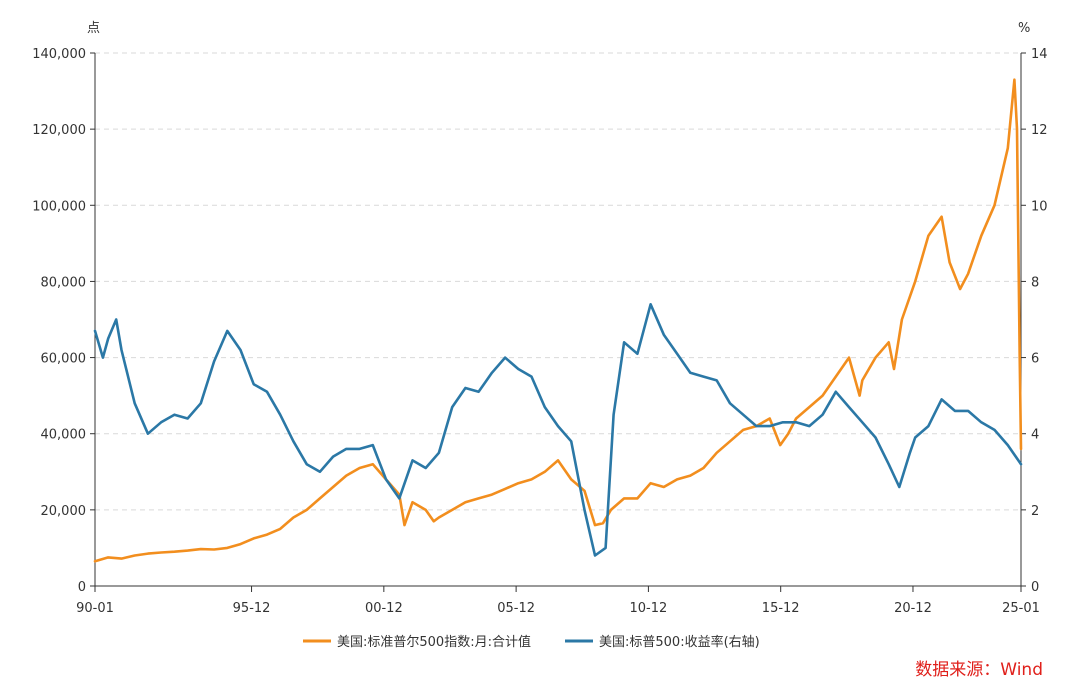 This screenshot has width=1080, height=695. What do you see at coordinates (979, 670) in the screenshot?
I see `data-source: 数据来源：Wind` at bounding box center [979, 670].